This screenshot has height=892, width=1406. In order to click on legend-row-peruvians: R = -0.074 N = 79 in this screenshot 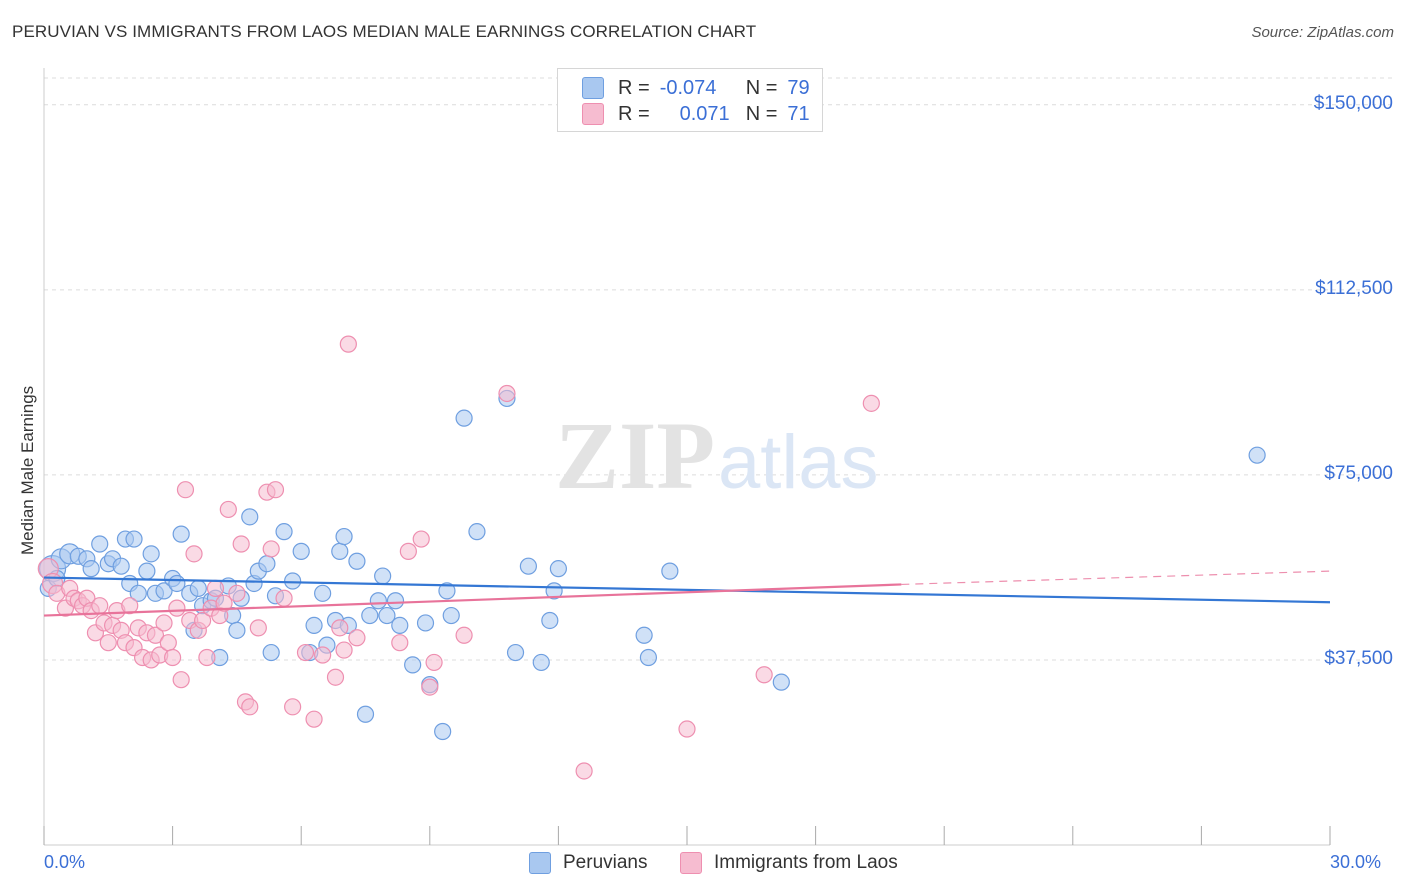, I will do `click(696, 88)`.